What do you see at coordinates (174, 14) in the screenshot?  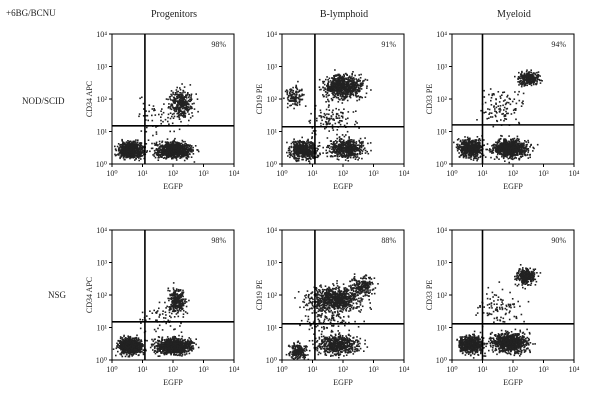 I see `column-title-progenitors: Progenitors` at bounding box center [174, 14].